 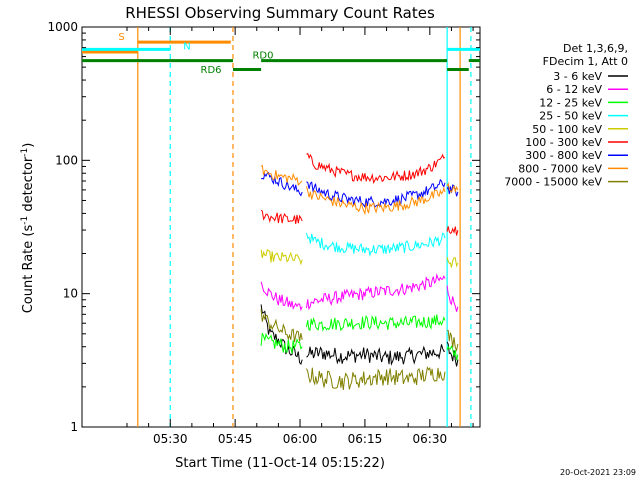 I want to click on state-label-rd0: RD0, so click(x=262, y=56).